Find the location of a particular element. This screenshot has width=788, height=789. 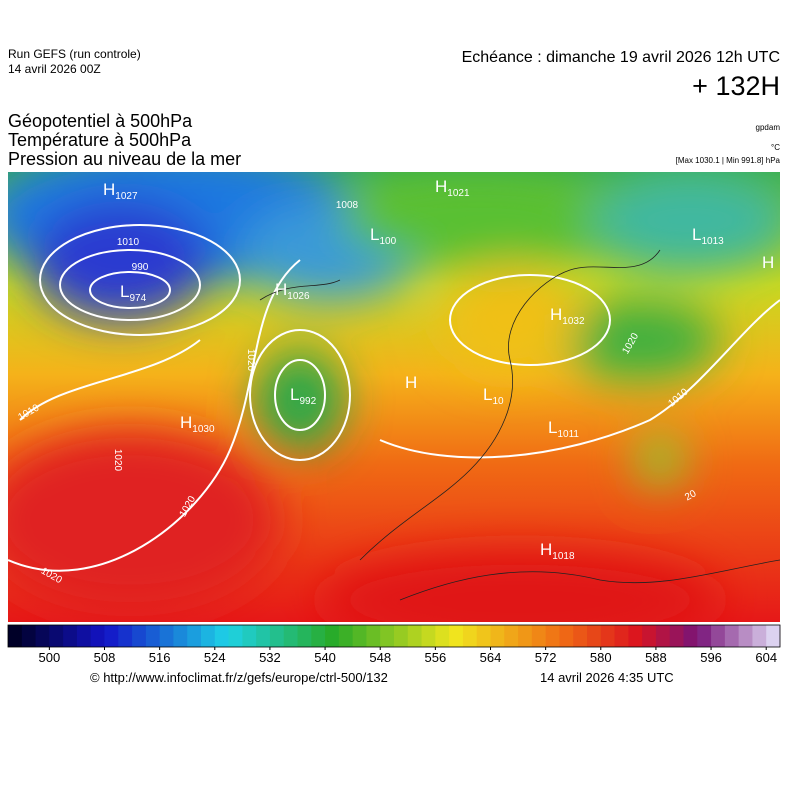

pressure-center: H1021 is located at coordinates (452, 188).